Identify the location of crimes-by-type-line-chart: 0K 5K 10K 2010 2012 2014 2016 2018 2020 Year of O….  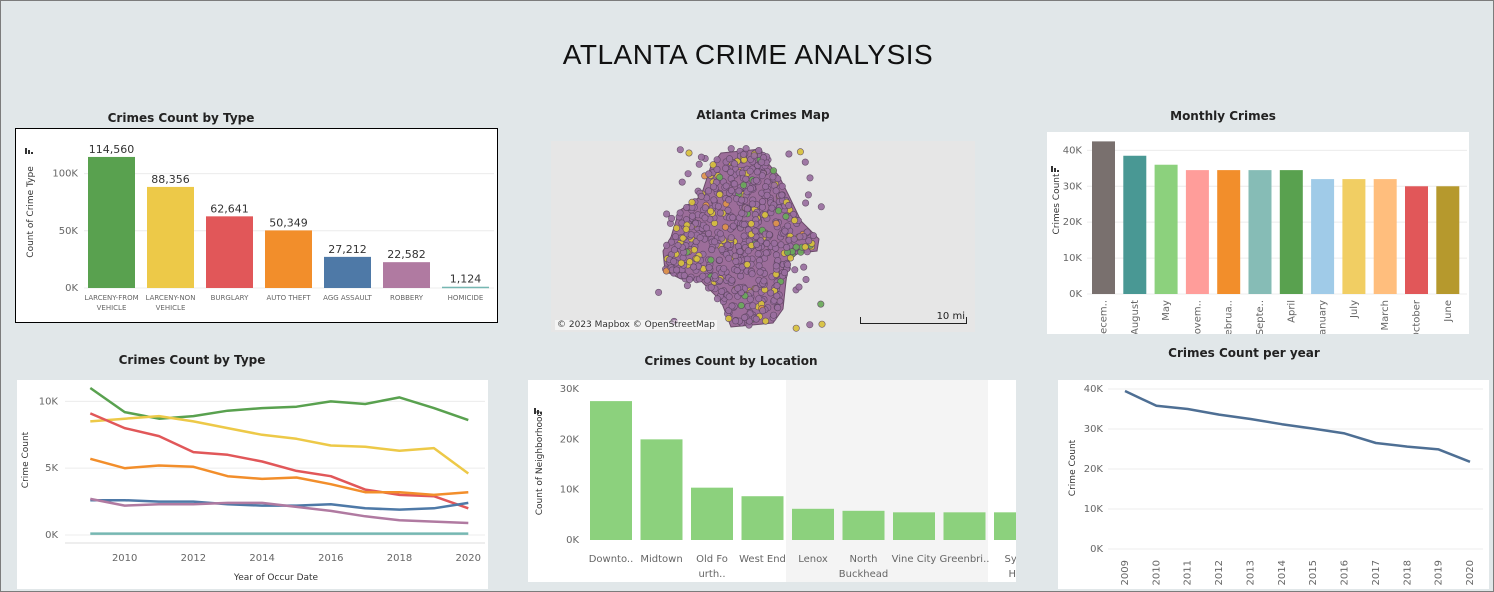
(252, 484).